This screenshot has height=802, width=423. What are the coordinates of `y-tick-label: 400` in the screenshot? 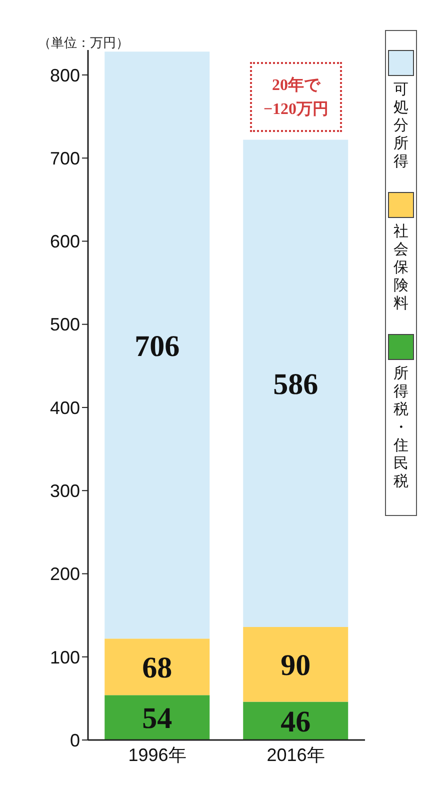 It's located at (65, 408).